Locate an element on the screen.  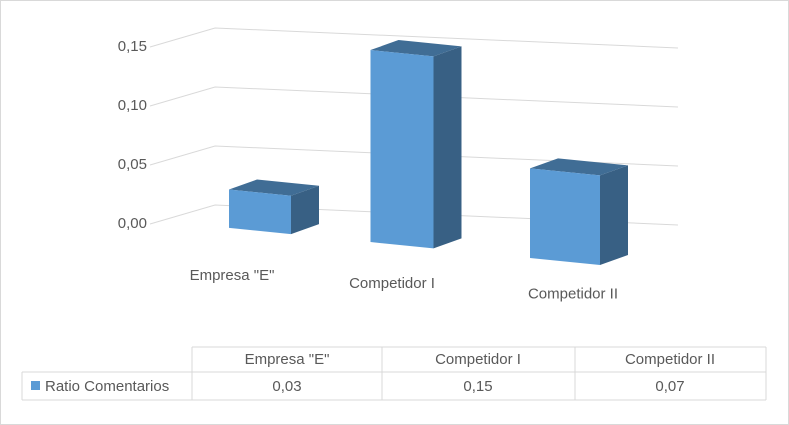
legend-label: Ratio Comentarios is located at coordinates (107, 386).